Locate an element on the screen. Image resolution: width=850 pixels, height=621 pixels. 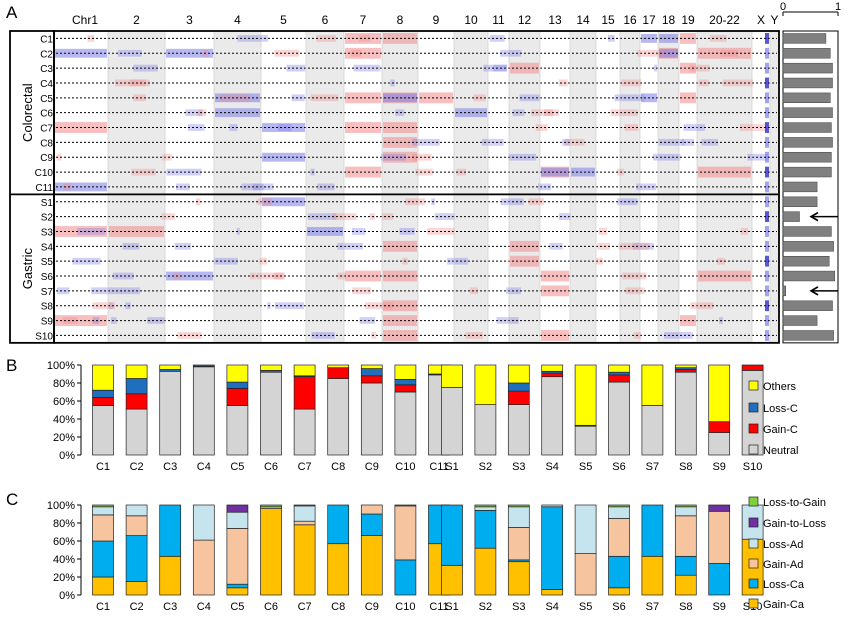
panel-b-legend-label: Loss-C is located at coordinates (780, 409).